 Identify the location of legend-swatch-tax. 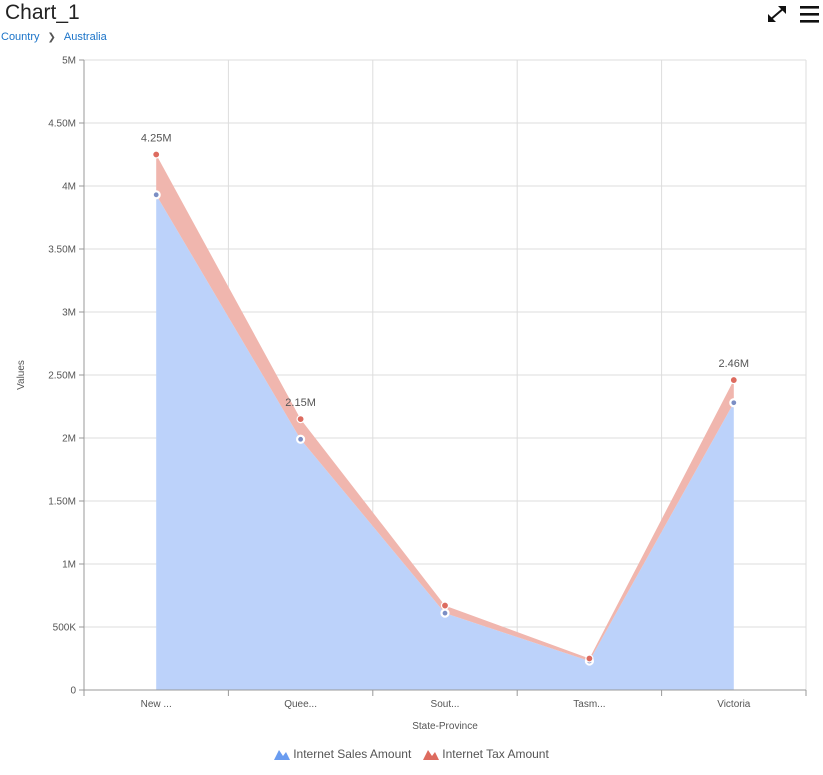
(431, 755).